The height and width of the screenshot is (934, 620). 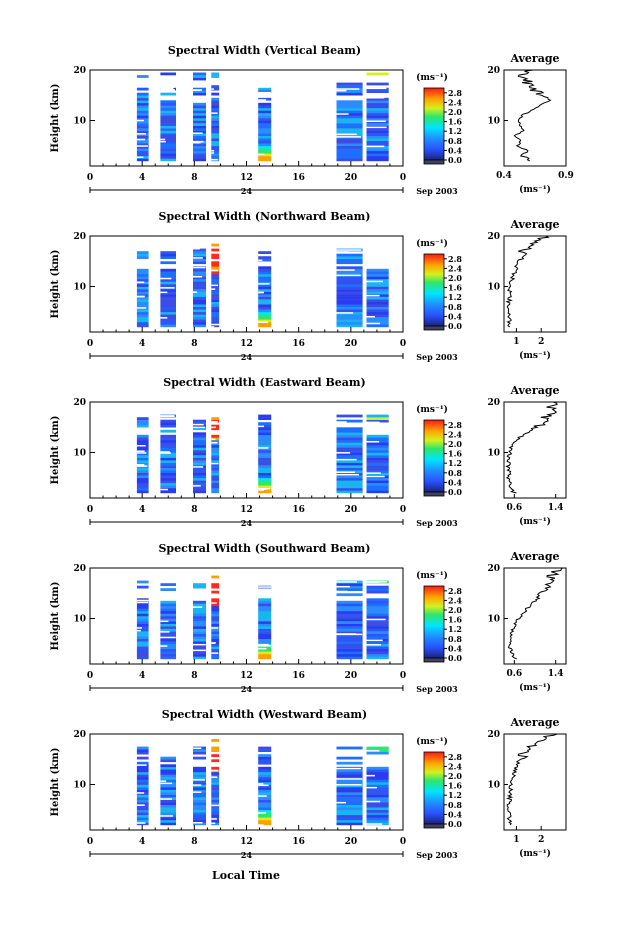 What do you see at coordinates (437, 357) in the screenshot?
I see `month-label: Sep 2003` at bounding box center [437, 357].